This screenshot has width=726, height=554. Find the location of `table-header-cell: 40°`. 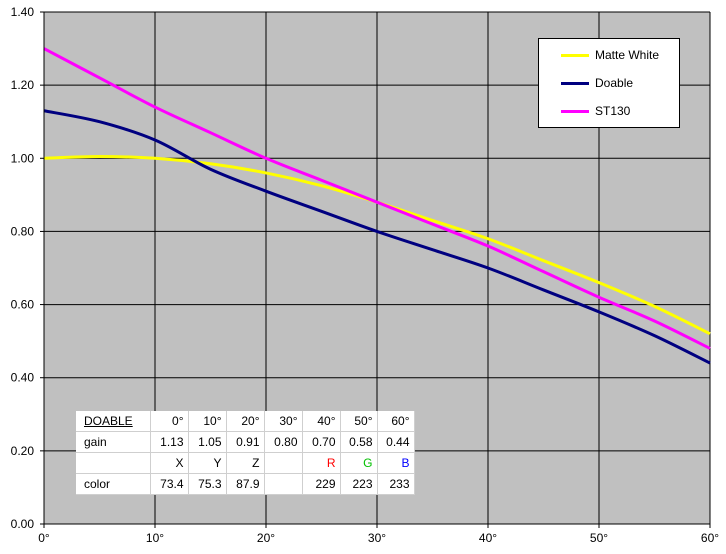

table-header-cell: 40° is located at coordinates (321, 421).